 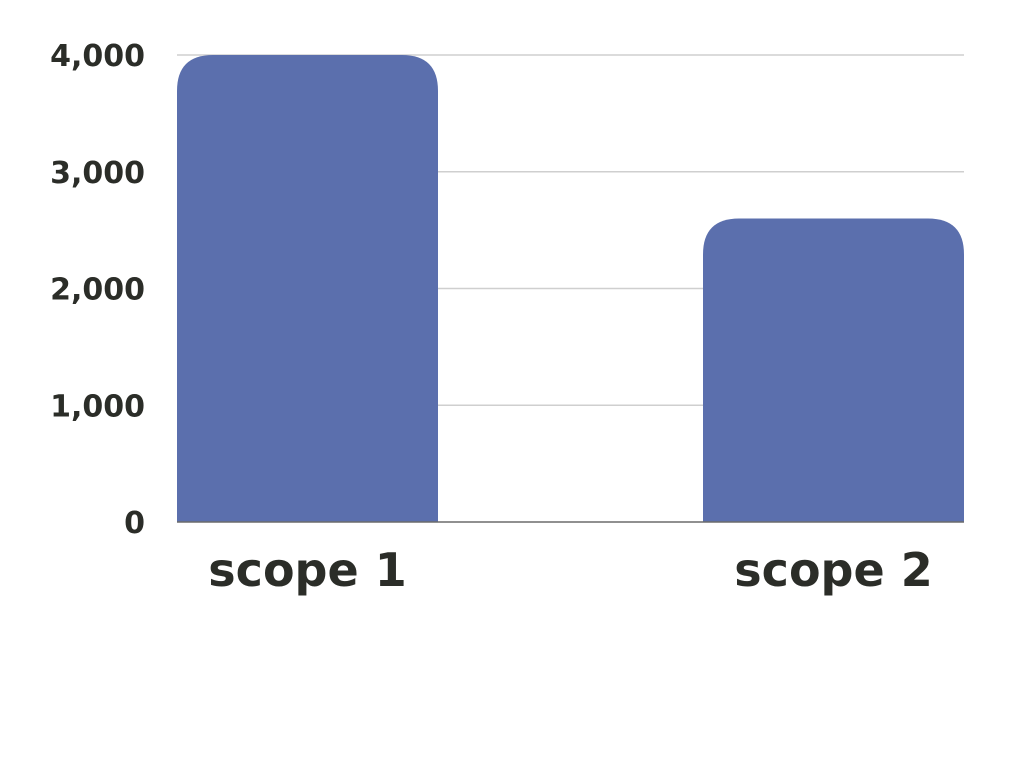 What do you see at coordinates (97, 56) in the screenshot?
I see `y-tick-label: 4,000` at bounding box center [97, 56].